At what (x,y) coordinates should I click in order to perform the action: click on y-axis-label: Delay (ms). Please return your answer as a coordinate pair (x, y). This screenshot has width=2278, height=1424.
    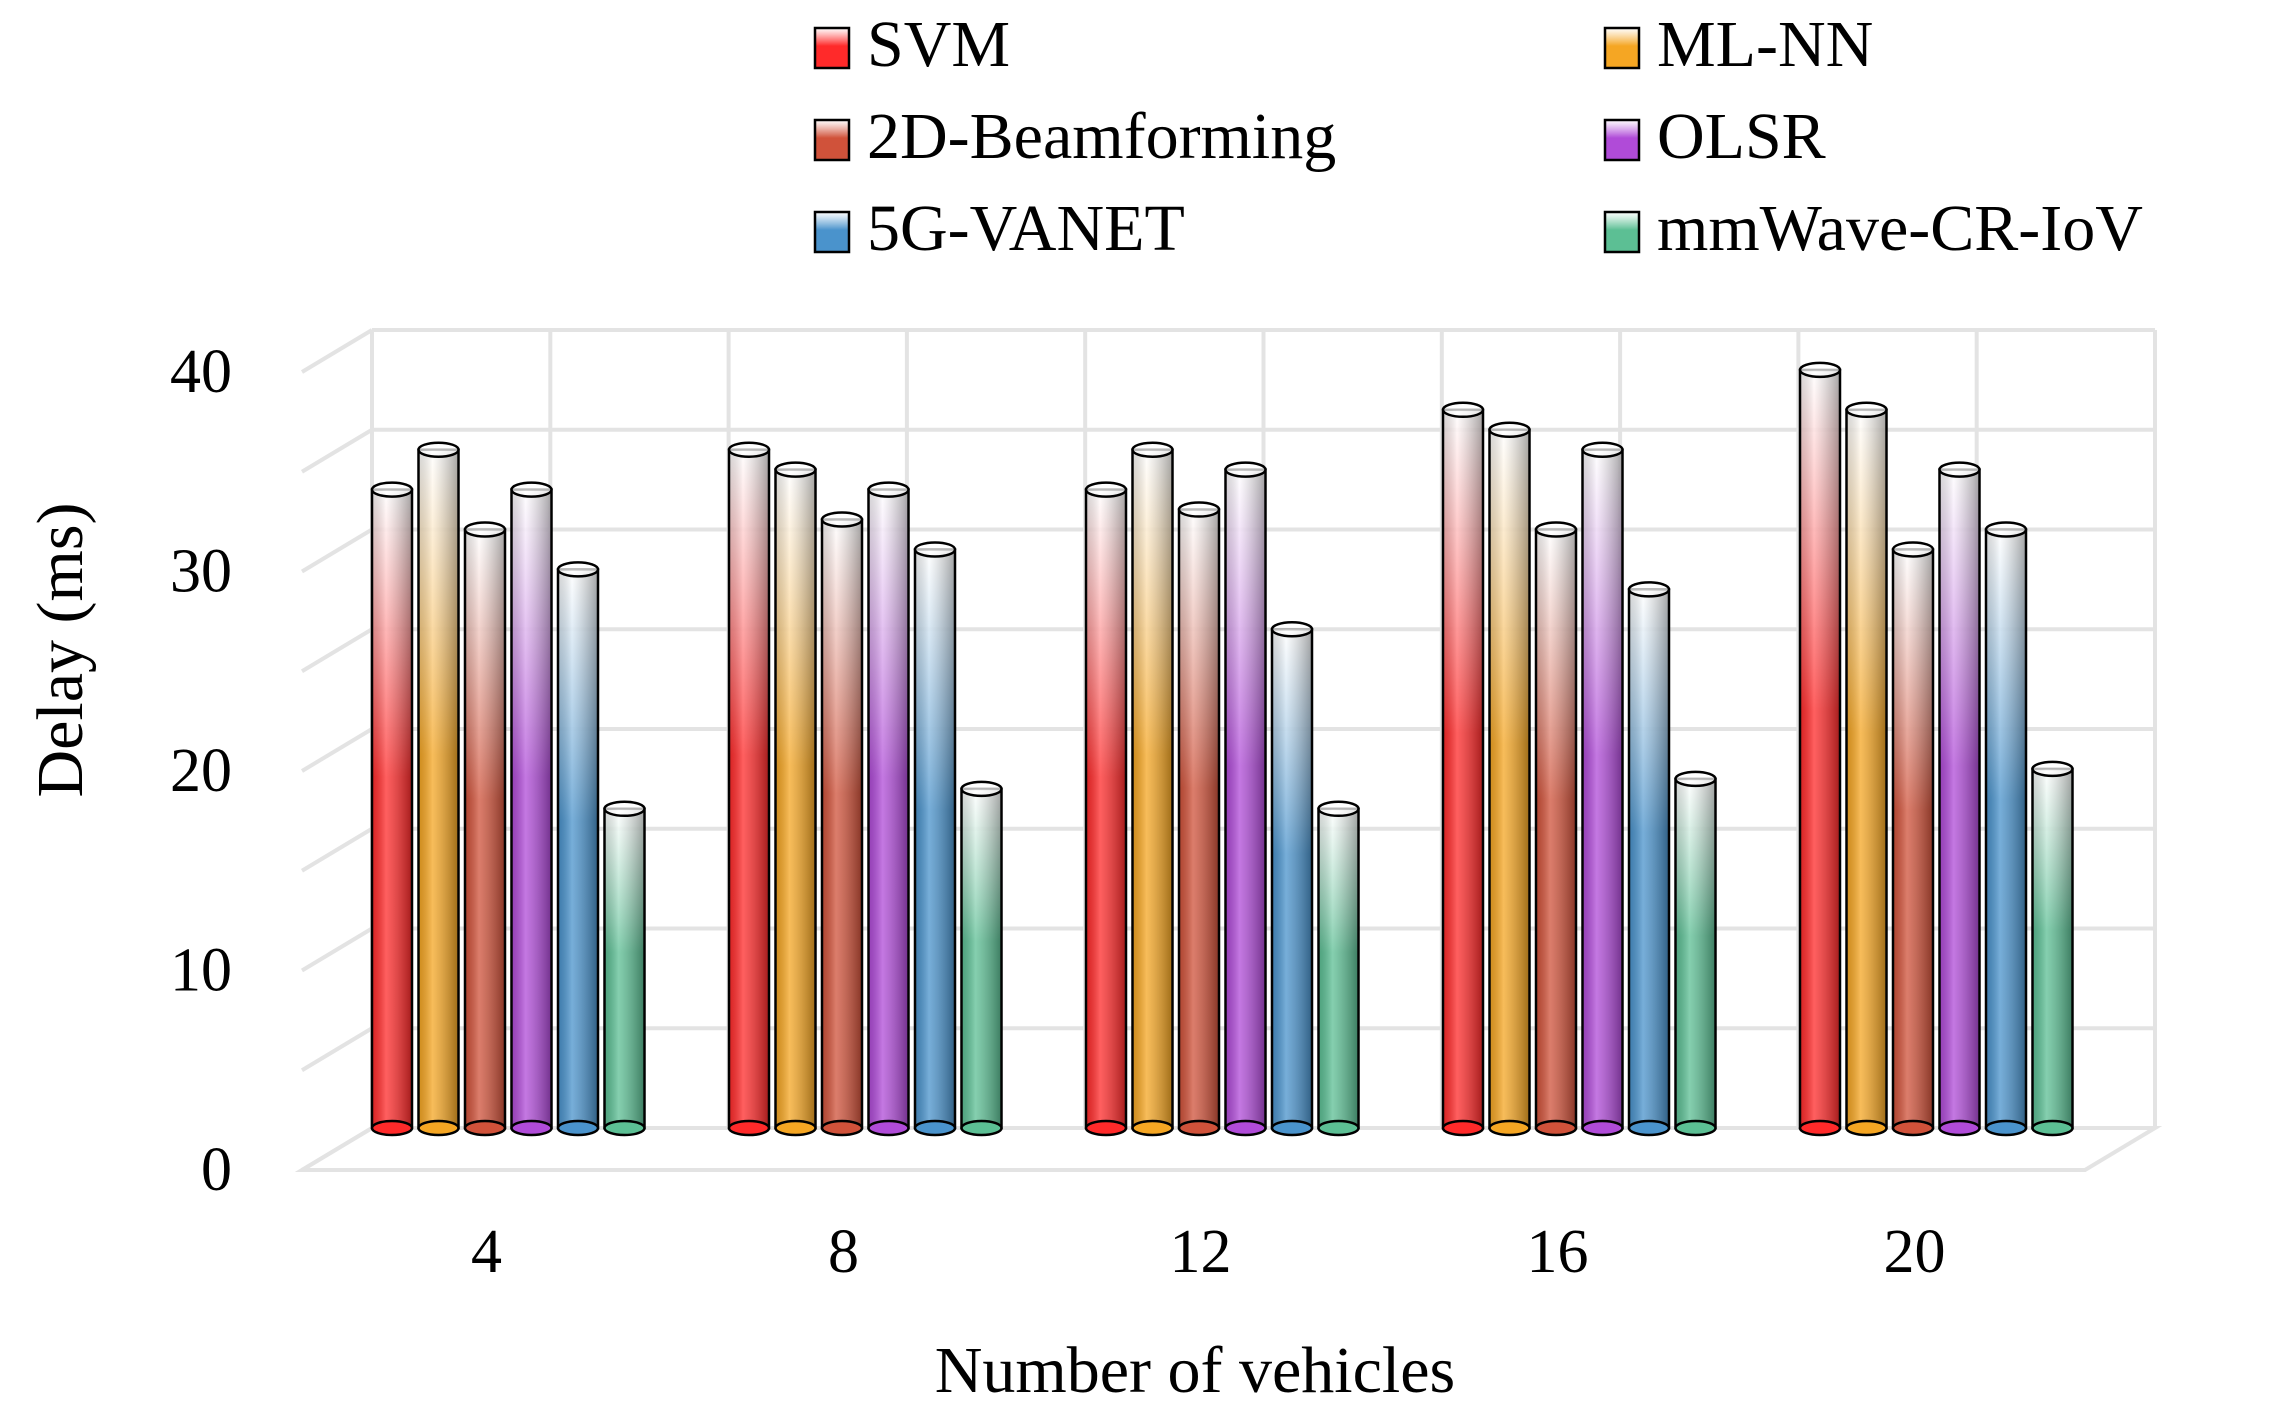
    Looking at the image, I should click on (60, 649).